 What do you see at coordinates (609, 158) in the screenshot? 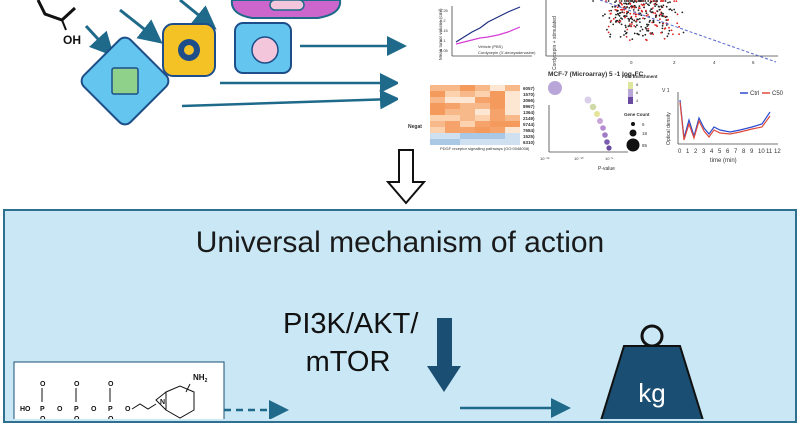
I see `enrichment-xtick-3: 10⁻⁵` at bounding box center [609, 158].